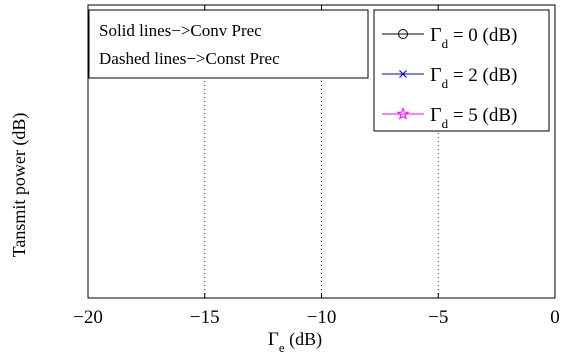 The width and height of the screenshot is (561, 360). Describe the element at coordinates (403, 74) in the screenshot. I see `data-point-x` at that location.